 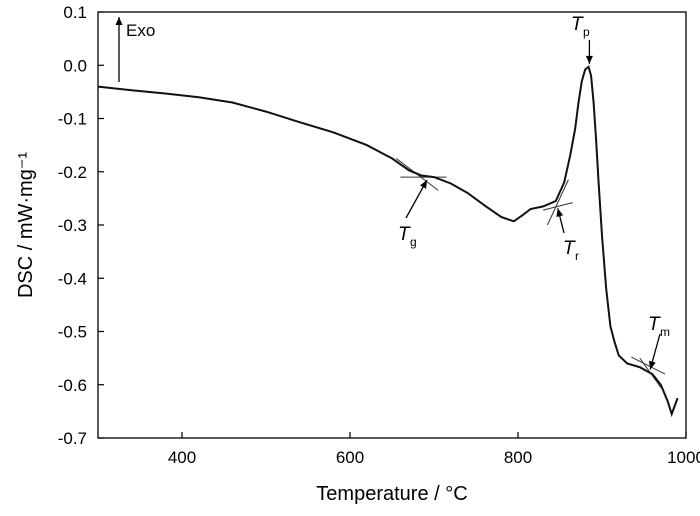 I want to click on tp-arrow-head, so click(x=589, y=59).